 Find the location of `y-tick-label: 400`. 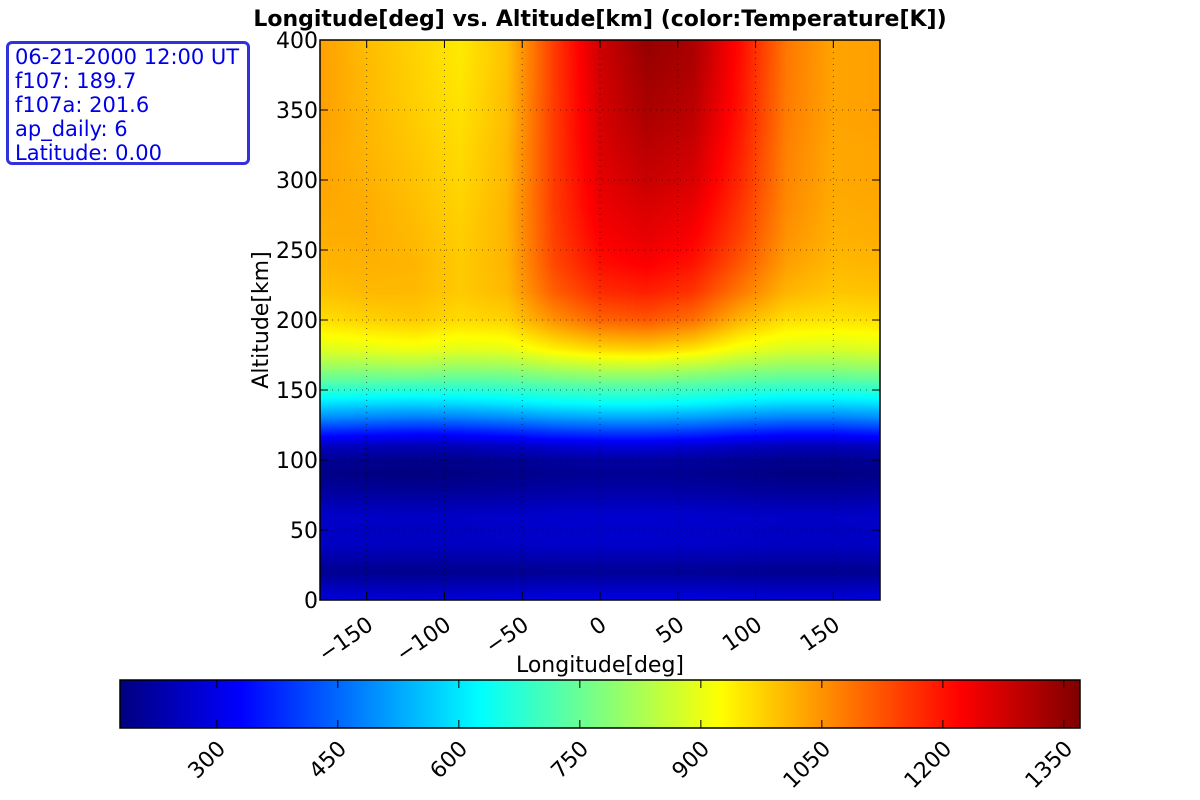

y-tick-label: 400 is located at coordinates (297, 41).